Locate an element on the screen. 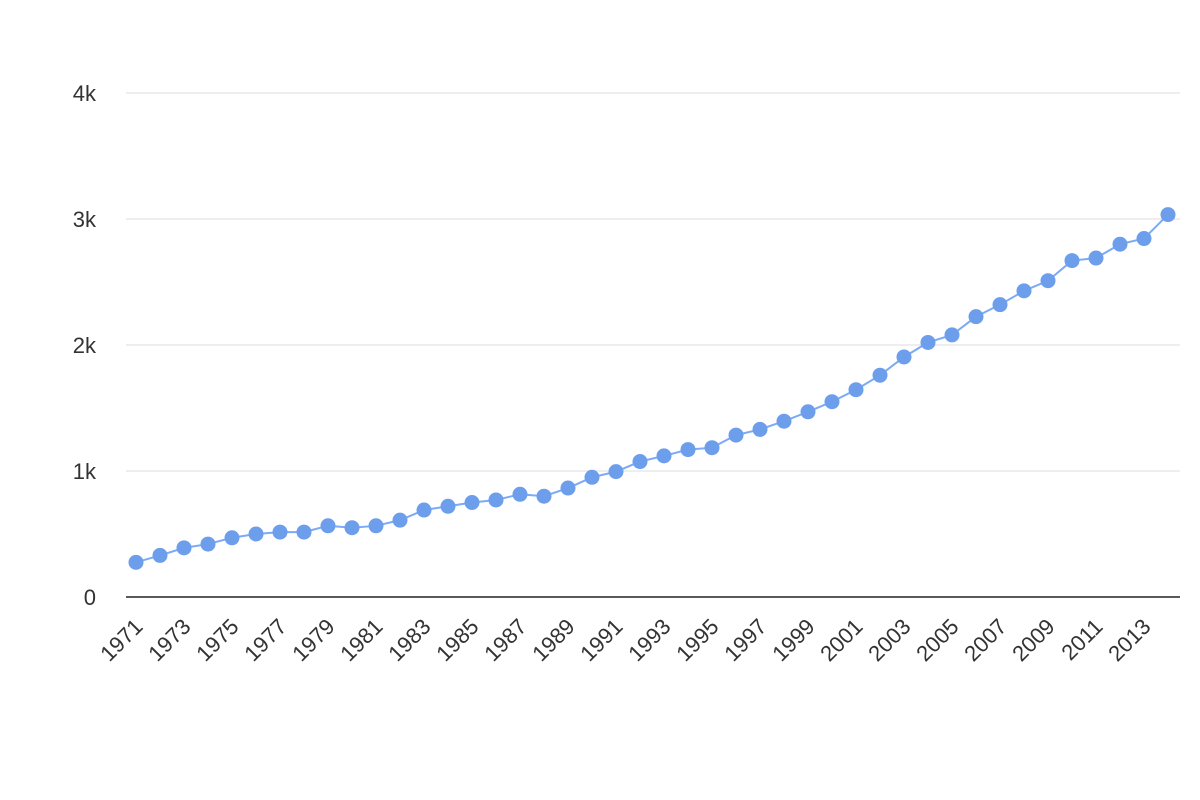  x-tick-label: 2005 is located at coordinates (937, 640).